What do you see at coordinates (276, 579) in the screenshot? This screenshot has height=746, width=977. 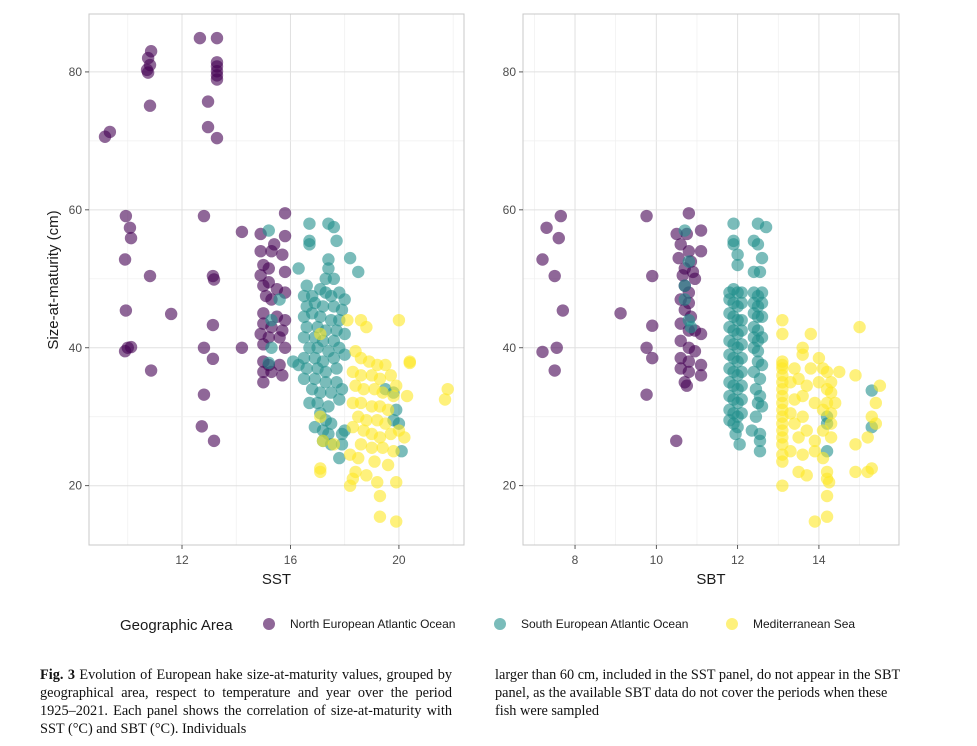 I see `x-axis-title: SST` at bounding box center [276, 579].